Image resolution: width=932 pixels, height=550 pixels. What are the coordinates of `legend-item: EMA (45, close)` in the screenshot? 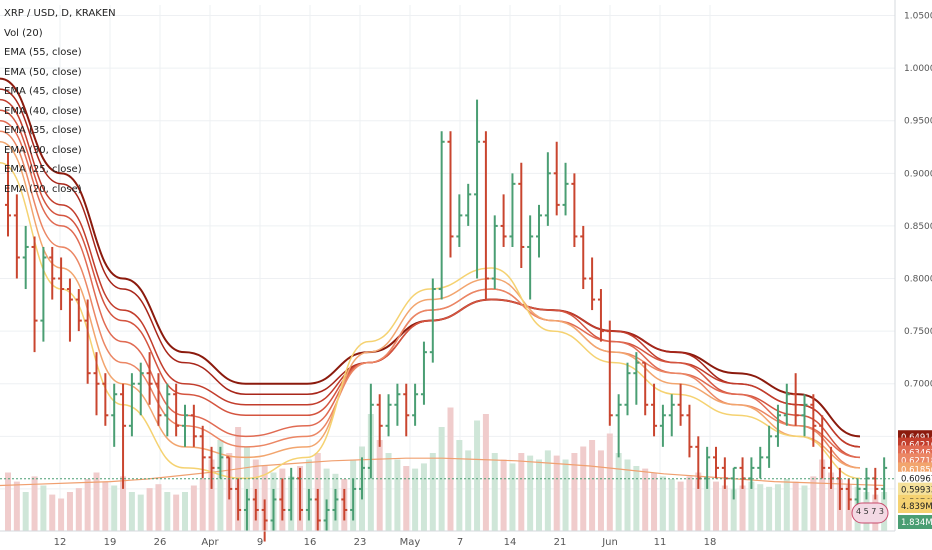 It's located at (43, 91).